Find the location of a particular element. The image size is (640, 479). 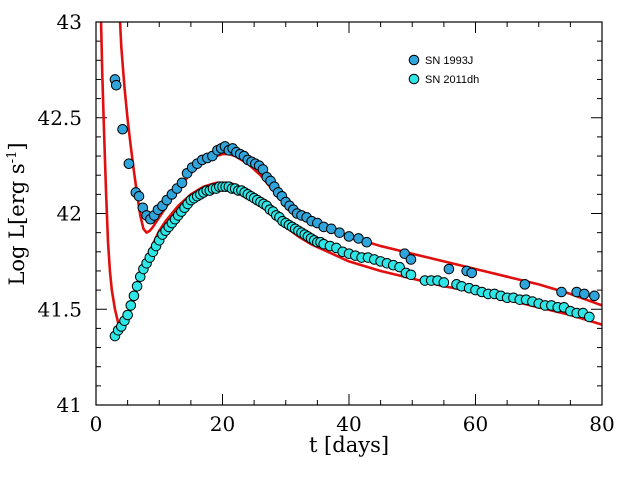

x-tick-labels: 0 20 40 60 80 is located at coordinates (352, 424).